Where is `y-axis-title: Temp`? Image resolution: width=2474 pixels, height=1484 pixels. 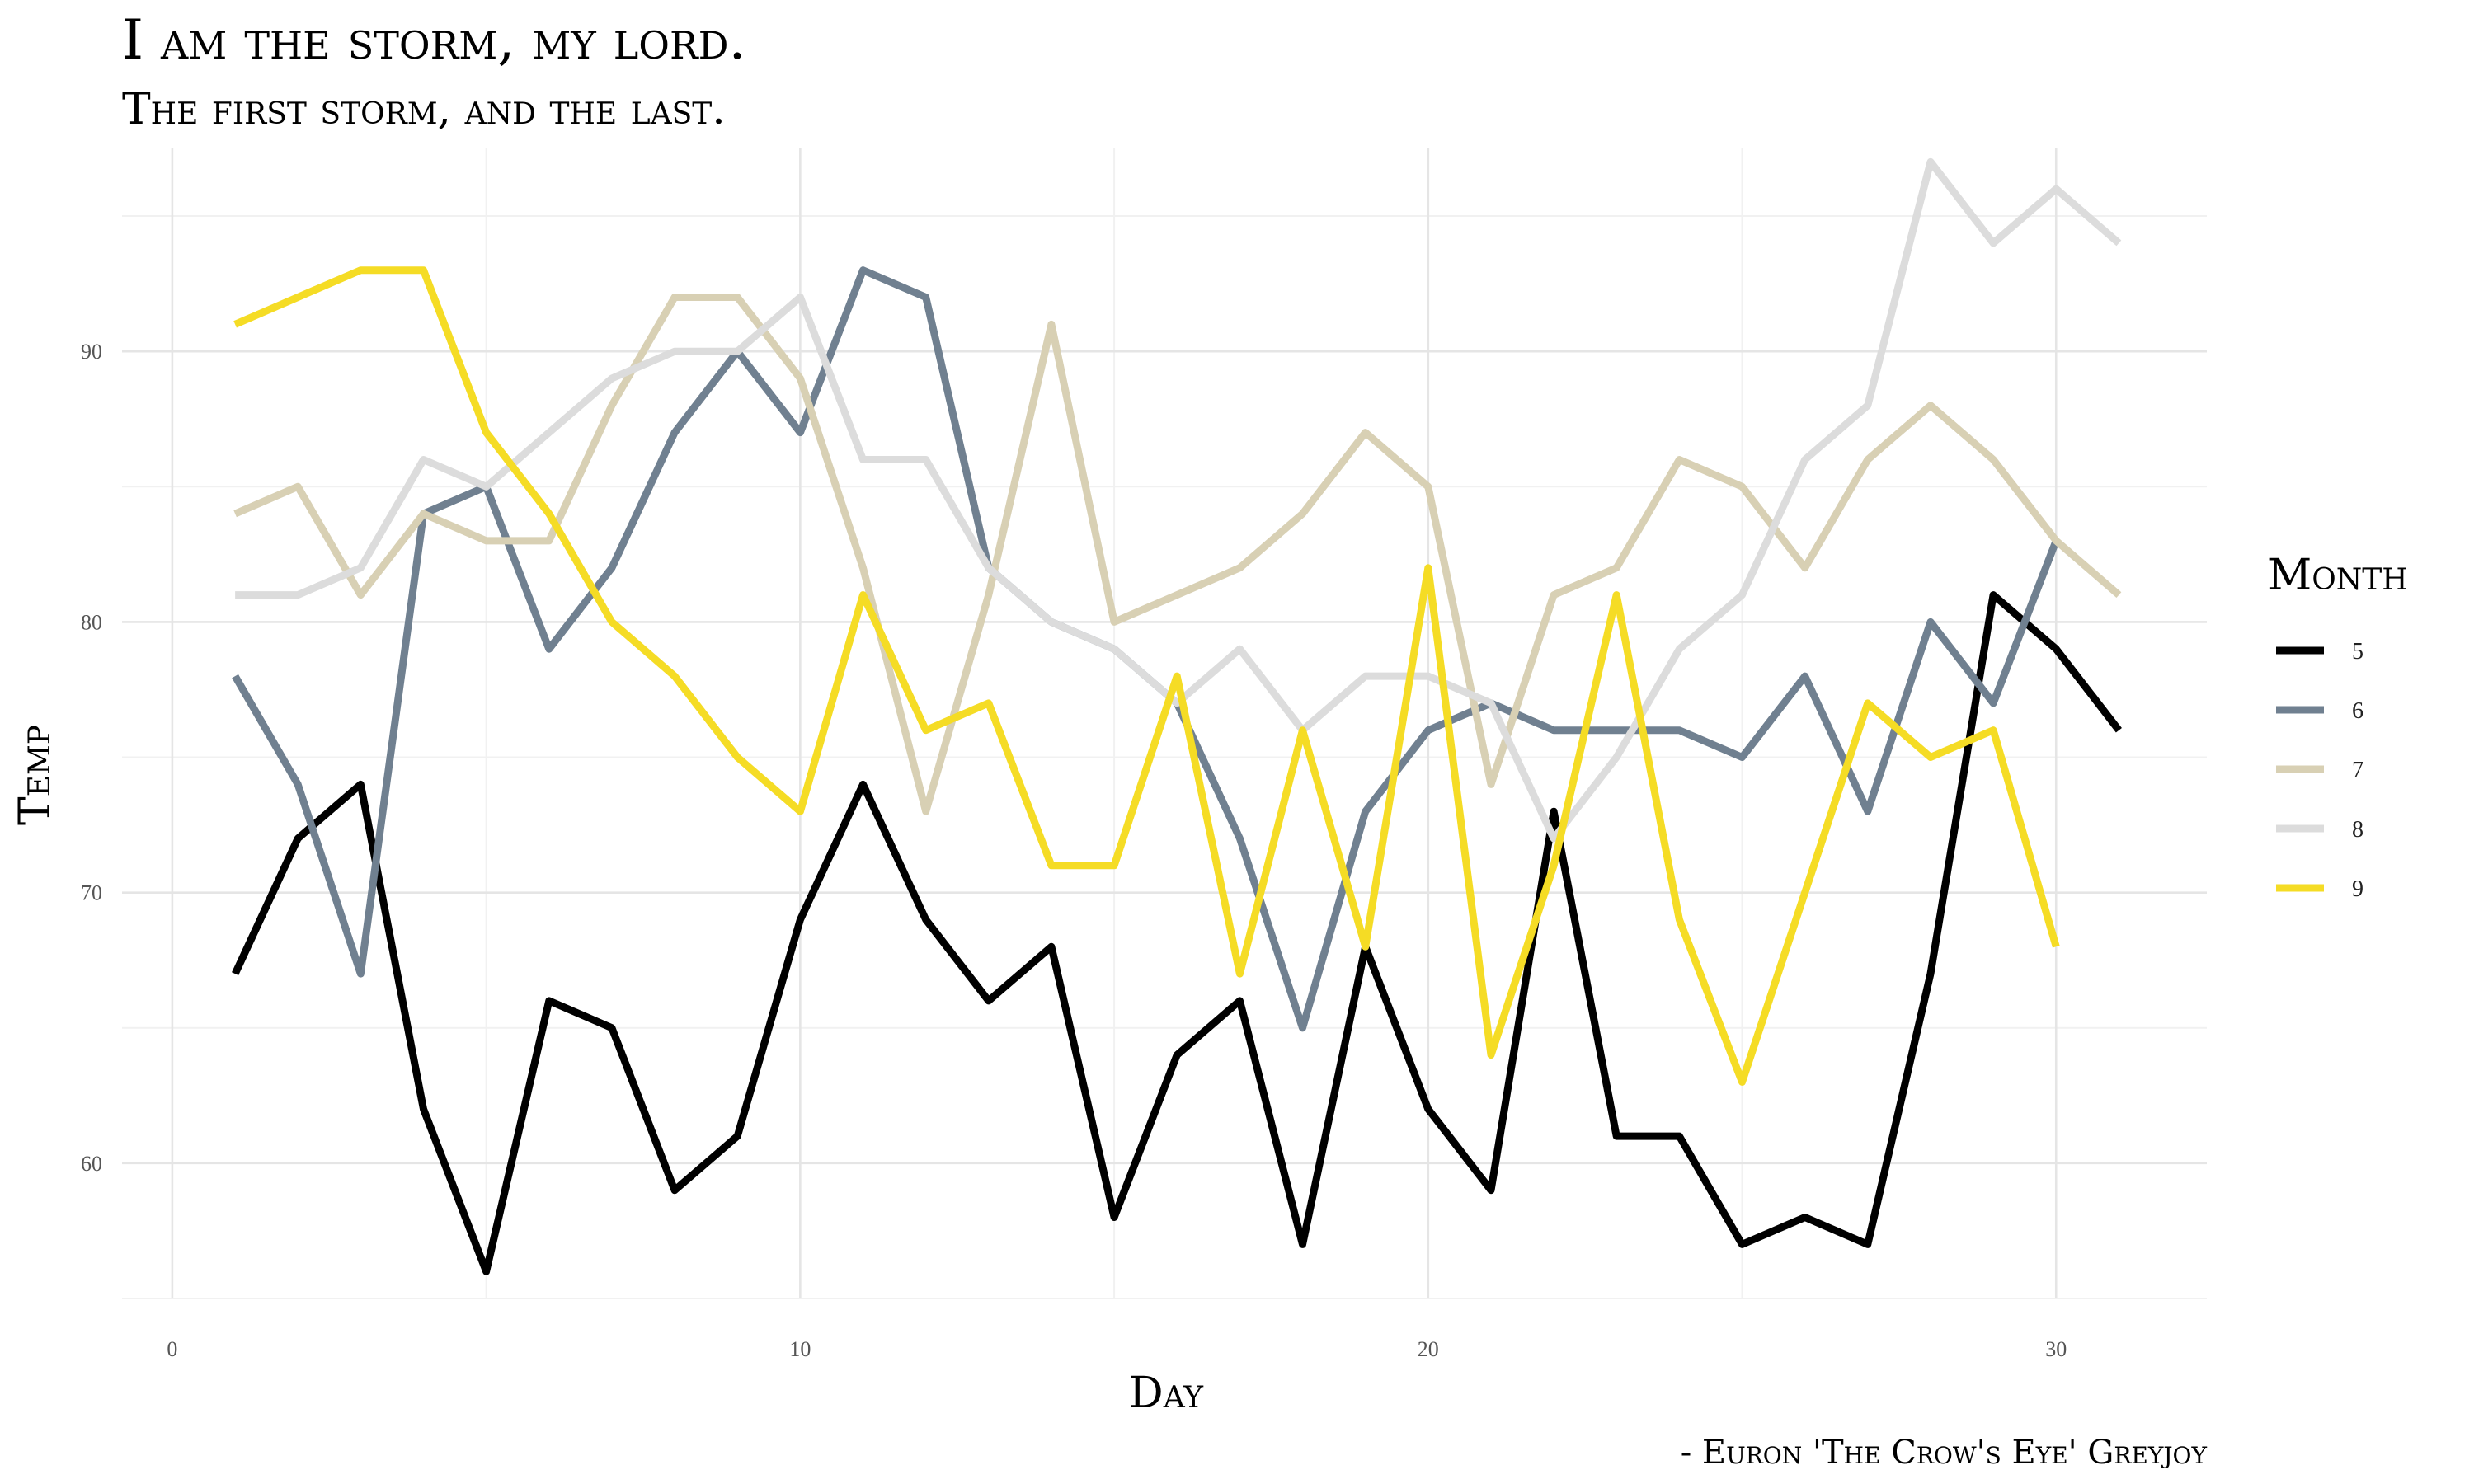
y-axis-title: Temp is located at coordinates (35, 775).